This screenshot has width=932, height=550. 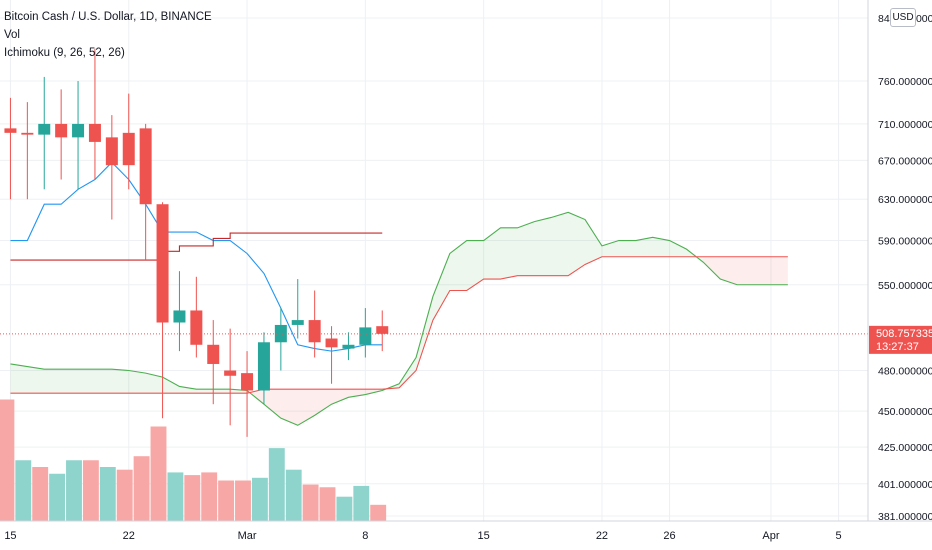 What do you see at coordinates (905, 412) in the screenshot?
I see `price-tick-label: 450.000000` at bounding box center [905, 412].